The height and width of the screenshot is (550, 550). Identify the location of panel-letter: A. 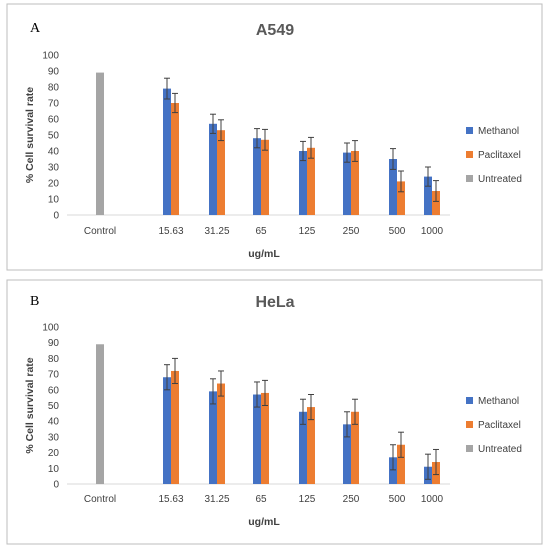
(35, 28).